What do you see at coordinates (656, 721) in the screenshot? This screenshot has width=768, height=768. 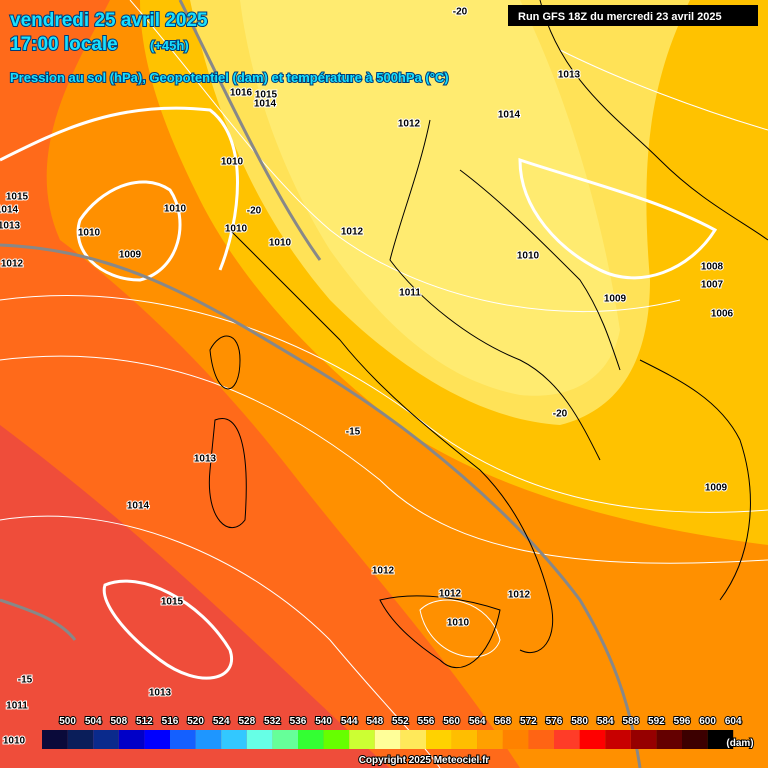 I see `legend-label: 592` at bounding box center [656, 721].